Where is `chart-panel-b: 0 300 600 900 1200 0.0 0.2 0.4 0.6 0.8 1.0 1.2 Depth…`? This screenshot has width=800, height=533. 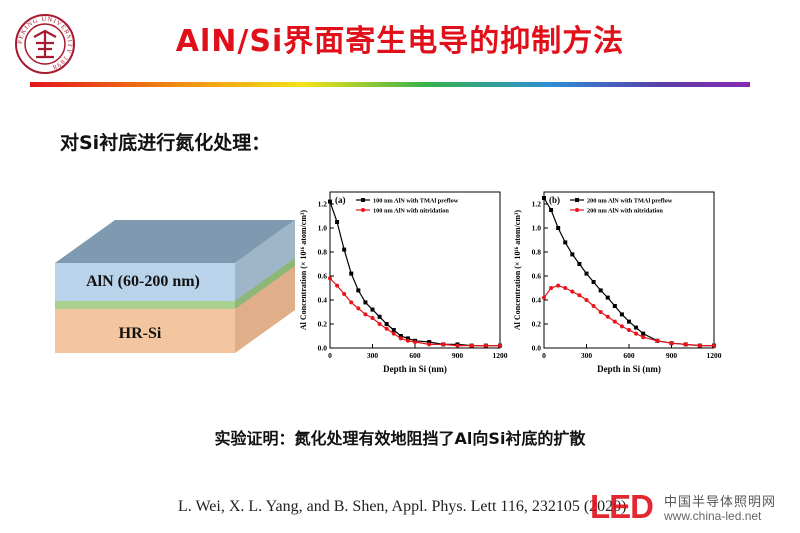 chart-panel-b: 0 300 600 900 1200 0.0 0.2 0.4 0.6 0.8 1.0 1.2 Depth… is located at coordinates (618, 280).